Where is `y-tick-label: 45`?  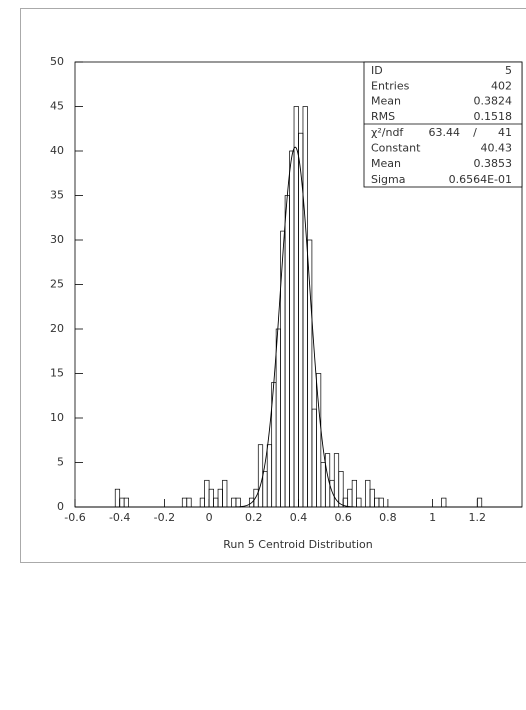 y-tick-label: 45 is located at coordinates (57, 106).